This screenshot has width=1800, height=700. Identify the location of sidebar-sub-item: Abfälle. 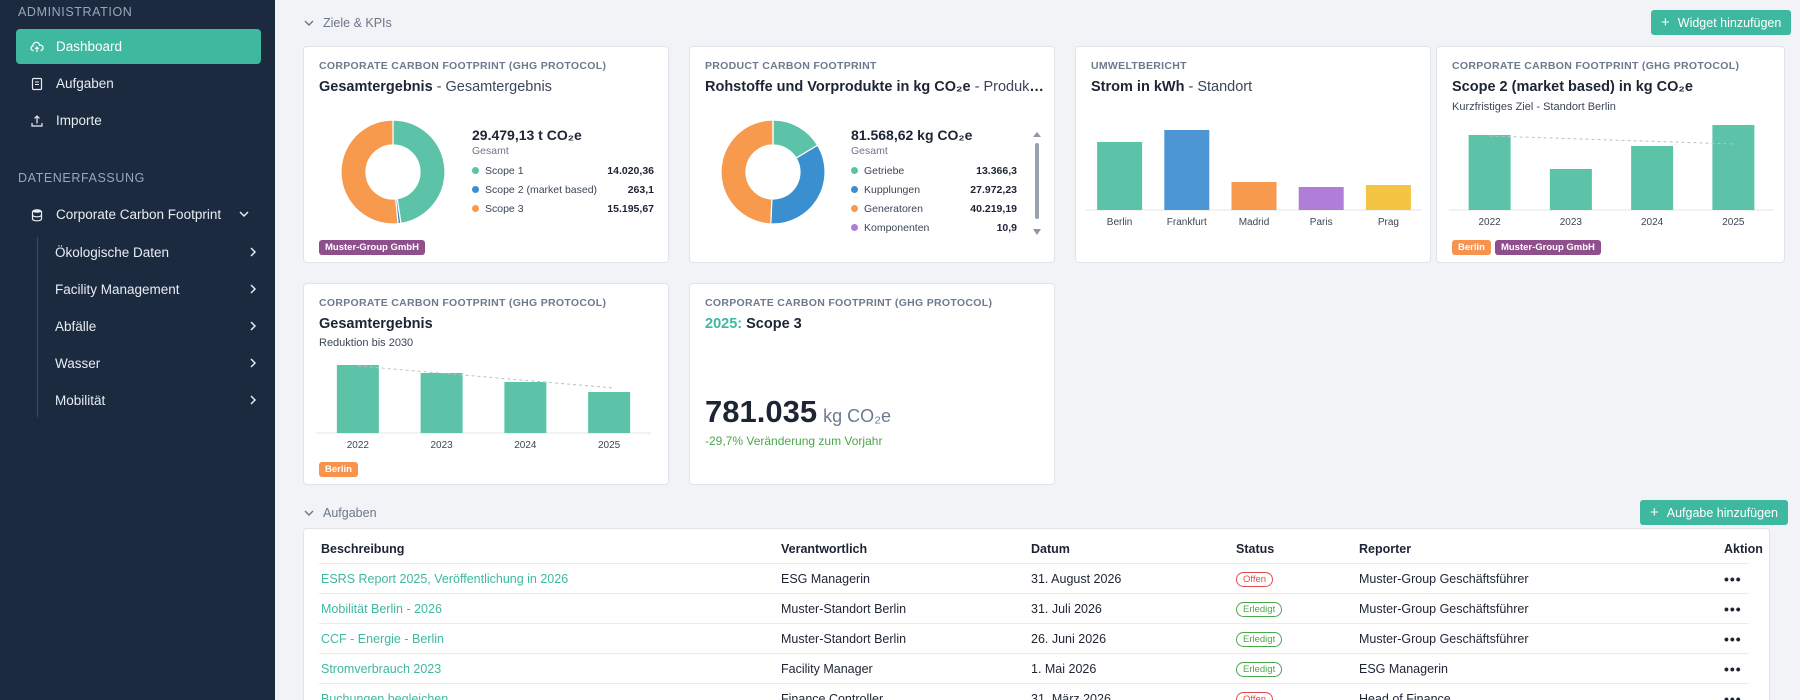
(157, 326).